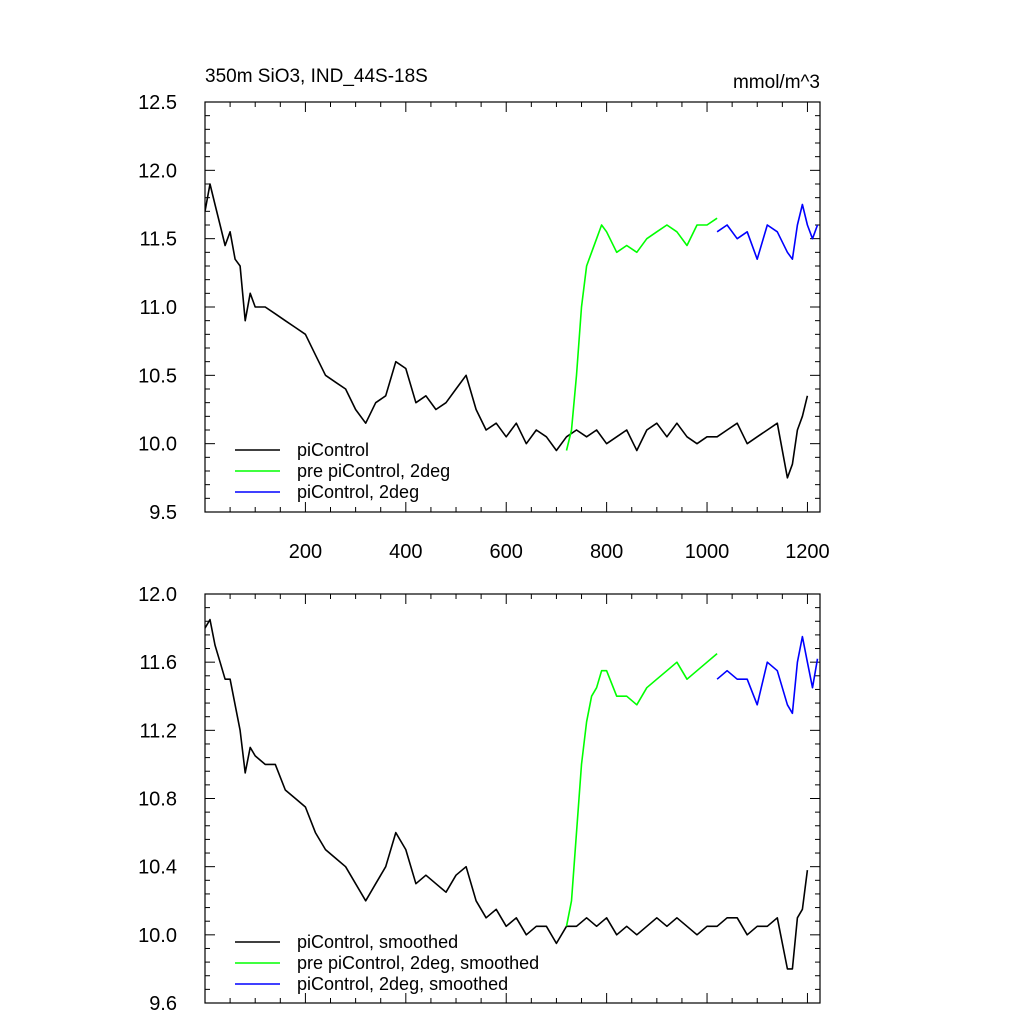  What do you see at coordinates (402, 984) in the screenshot?
I see `legend-label: piControl, 2deg, smoothed` at bounding box center [402, 984].